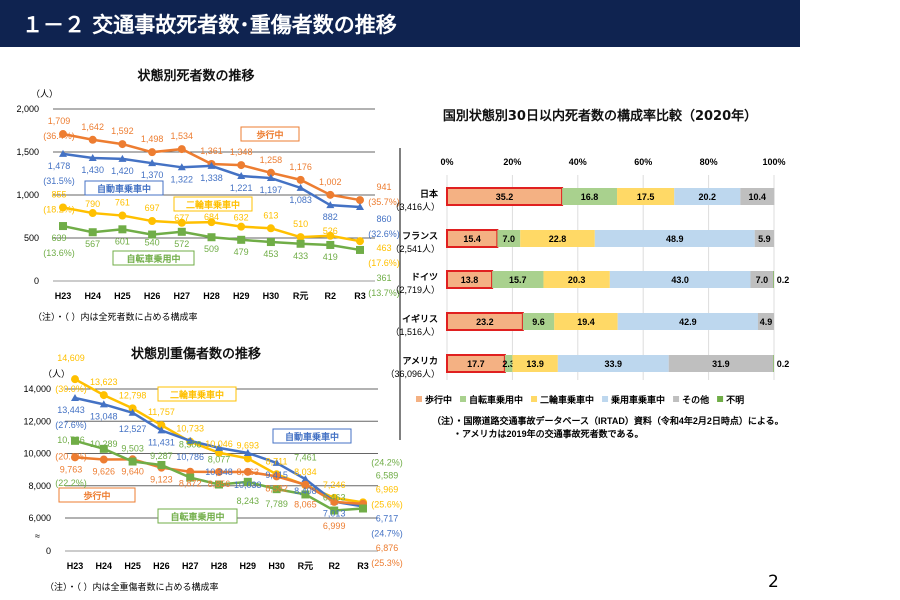  I want to click on data-label: 9,287, so click(161, 456).